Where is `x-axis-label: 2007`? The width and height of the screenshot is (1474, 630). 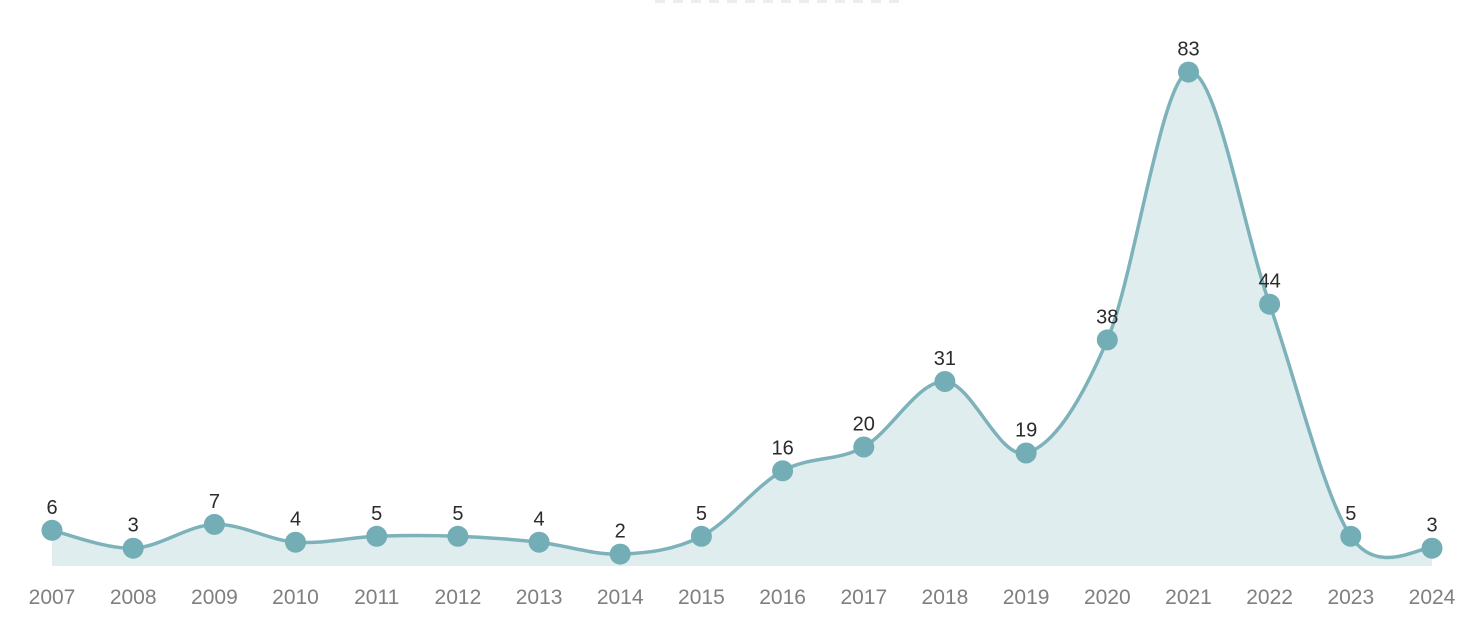 x-axis-label: 2007 is located at coordinates (52, 597).